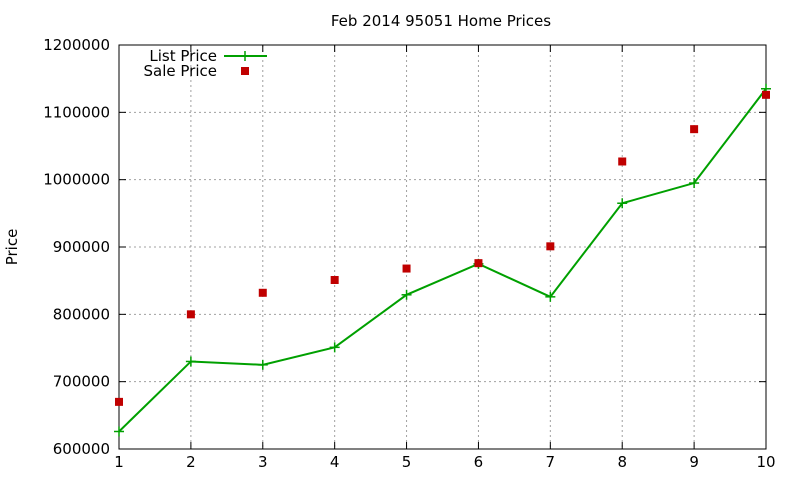  I want to click on x-tick-label: 1, so click(119, 462).